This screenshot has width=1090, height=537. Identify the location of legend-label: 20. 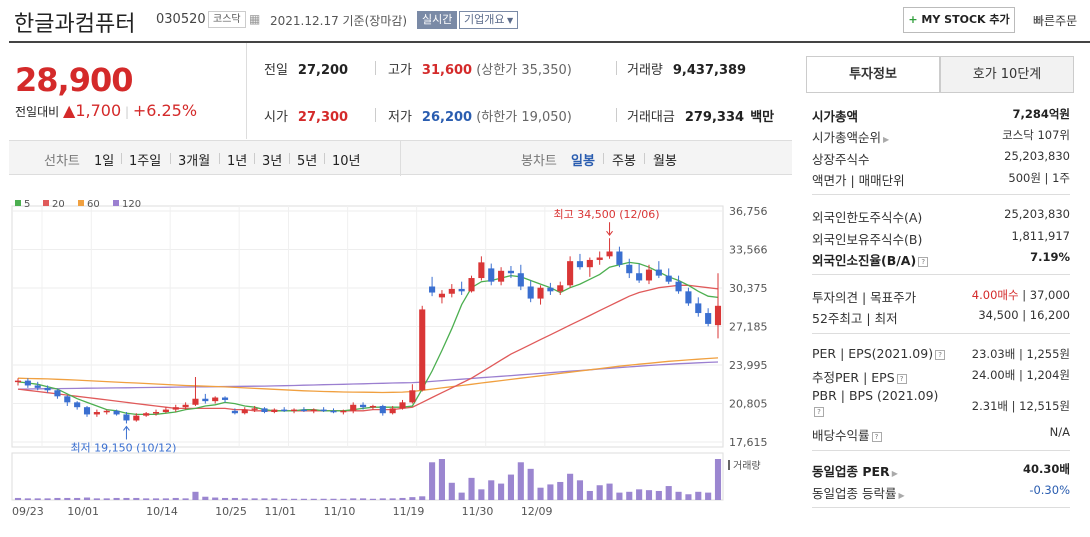
(58, 204).